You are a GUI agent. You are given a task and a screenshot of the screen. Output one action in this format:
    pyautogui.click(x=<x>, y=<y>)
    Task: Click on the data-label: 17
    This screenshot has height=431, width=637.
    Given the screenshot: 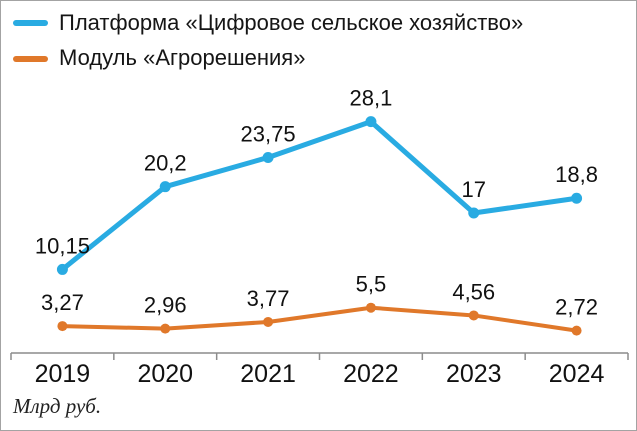 What is the action you would take?
    pyautogui.click(x=474, y=189)
    